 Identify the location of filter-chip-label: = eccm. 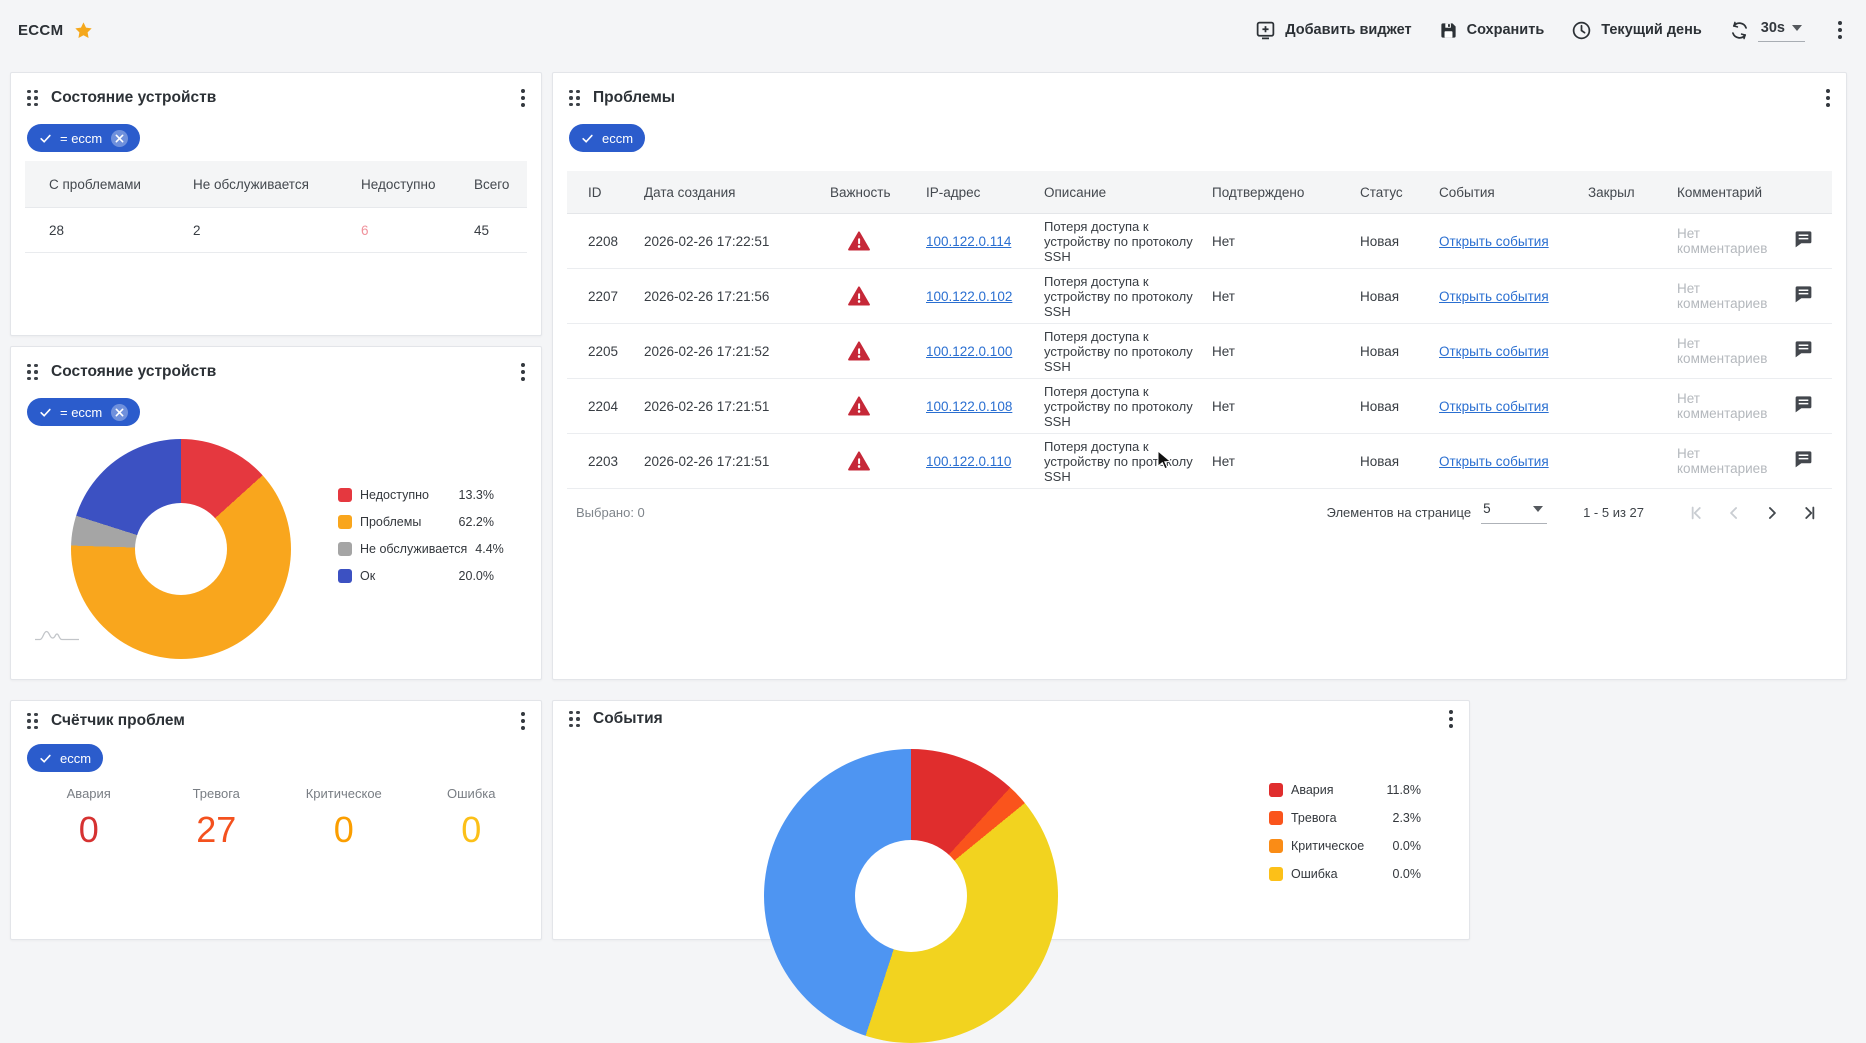
(81, 138).